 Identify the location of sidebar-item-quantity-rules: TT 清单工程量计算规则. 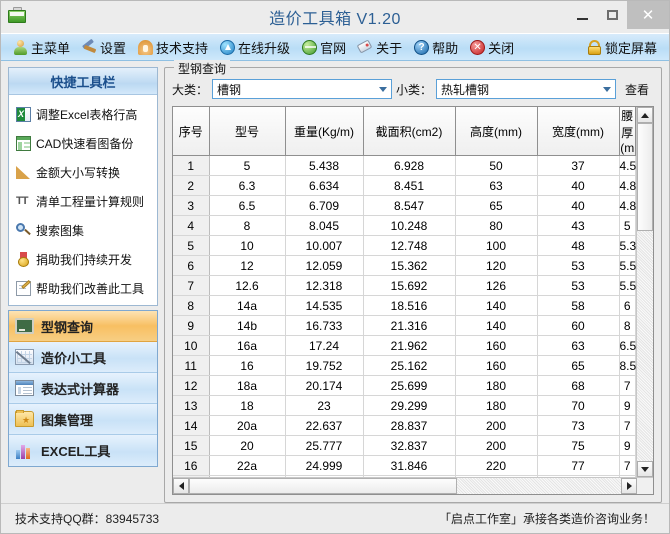
(83, 201).